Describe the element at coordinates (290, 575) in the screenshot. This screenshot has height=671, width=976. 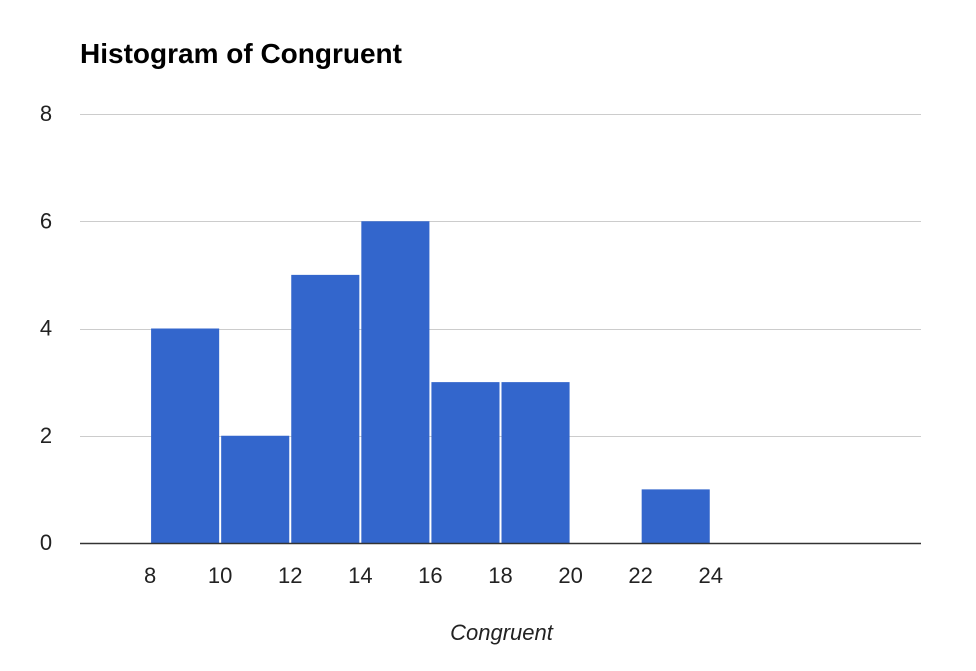
I see `x-tick-label-12: 12` at that location.